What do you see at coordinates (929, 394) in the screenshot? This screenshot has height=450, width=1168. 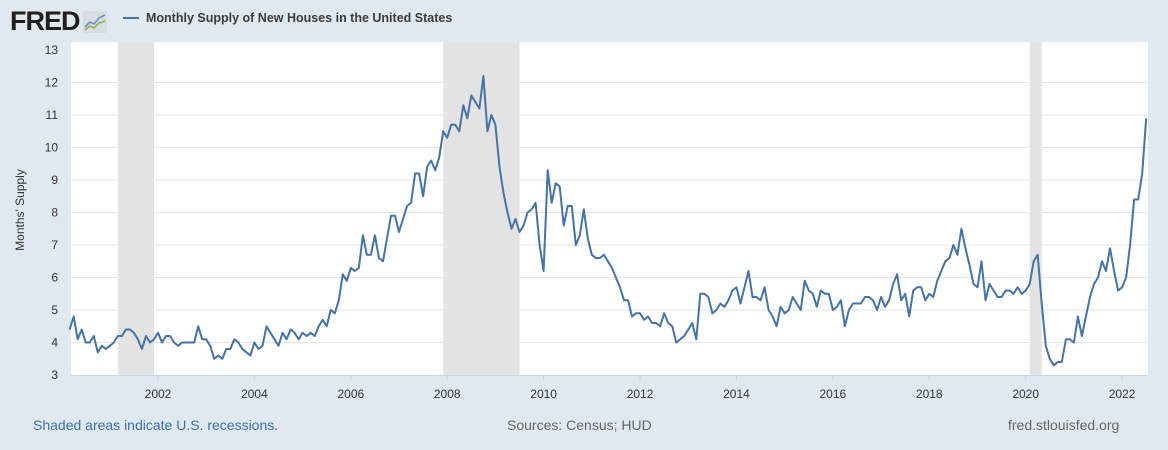 I see `x-tick-label: 2018` at bounding box center [929, 394].